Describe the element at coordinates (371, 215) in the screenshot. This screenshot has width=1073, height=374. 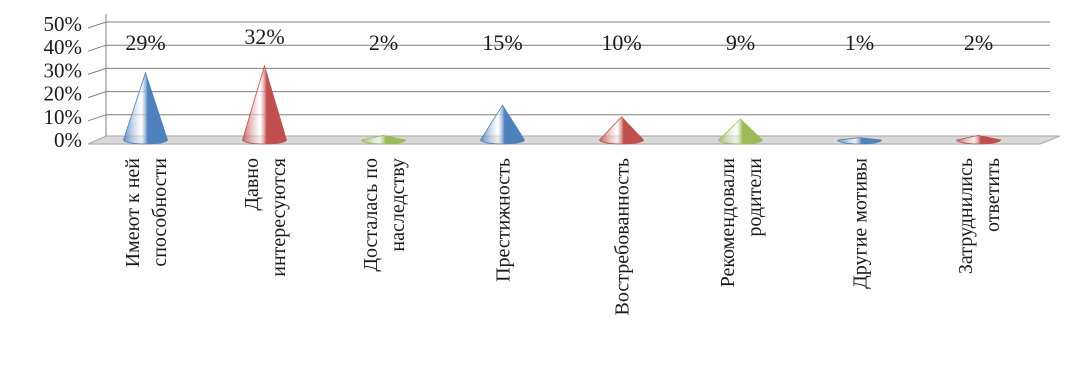
I see `category-label-line: Досталась по` at that location.